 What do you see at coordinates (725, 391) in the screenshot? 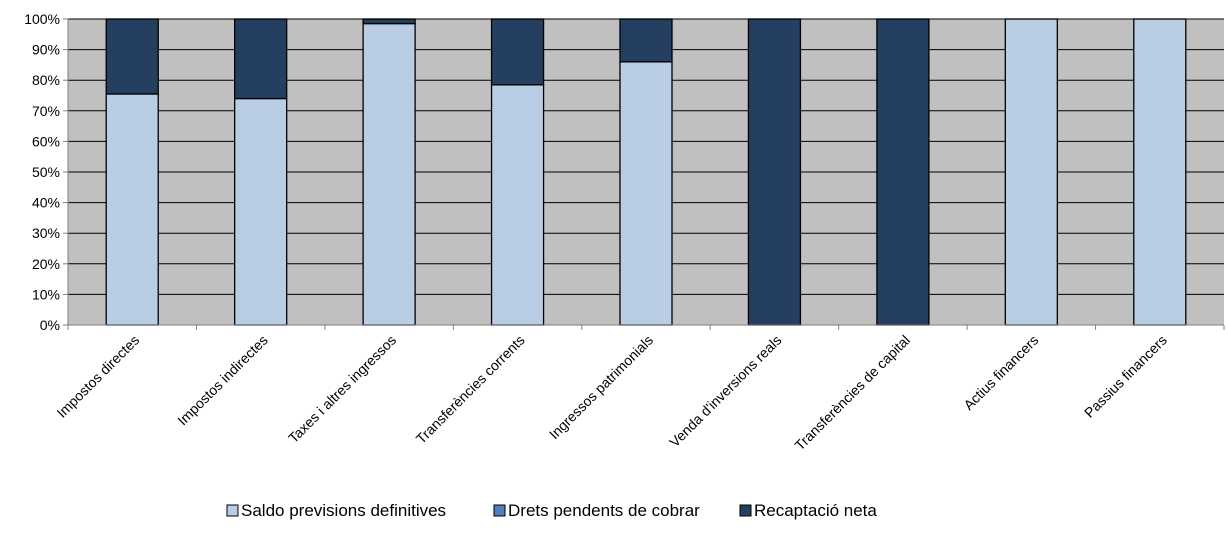
I see `x-category-label: Venda d'inversions reals` at bounding box center [725, 391].